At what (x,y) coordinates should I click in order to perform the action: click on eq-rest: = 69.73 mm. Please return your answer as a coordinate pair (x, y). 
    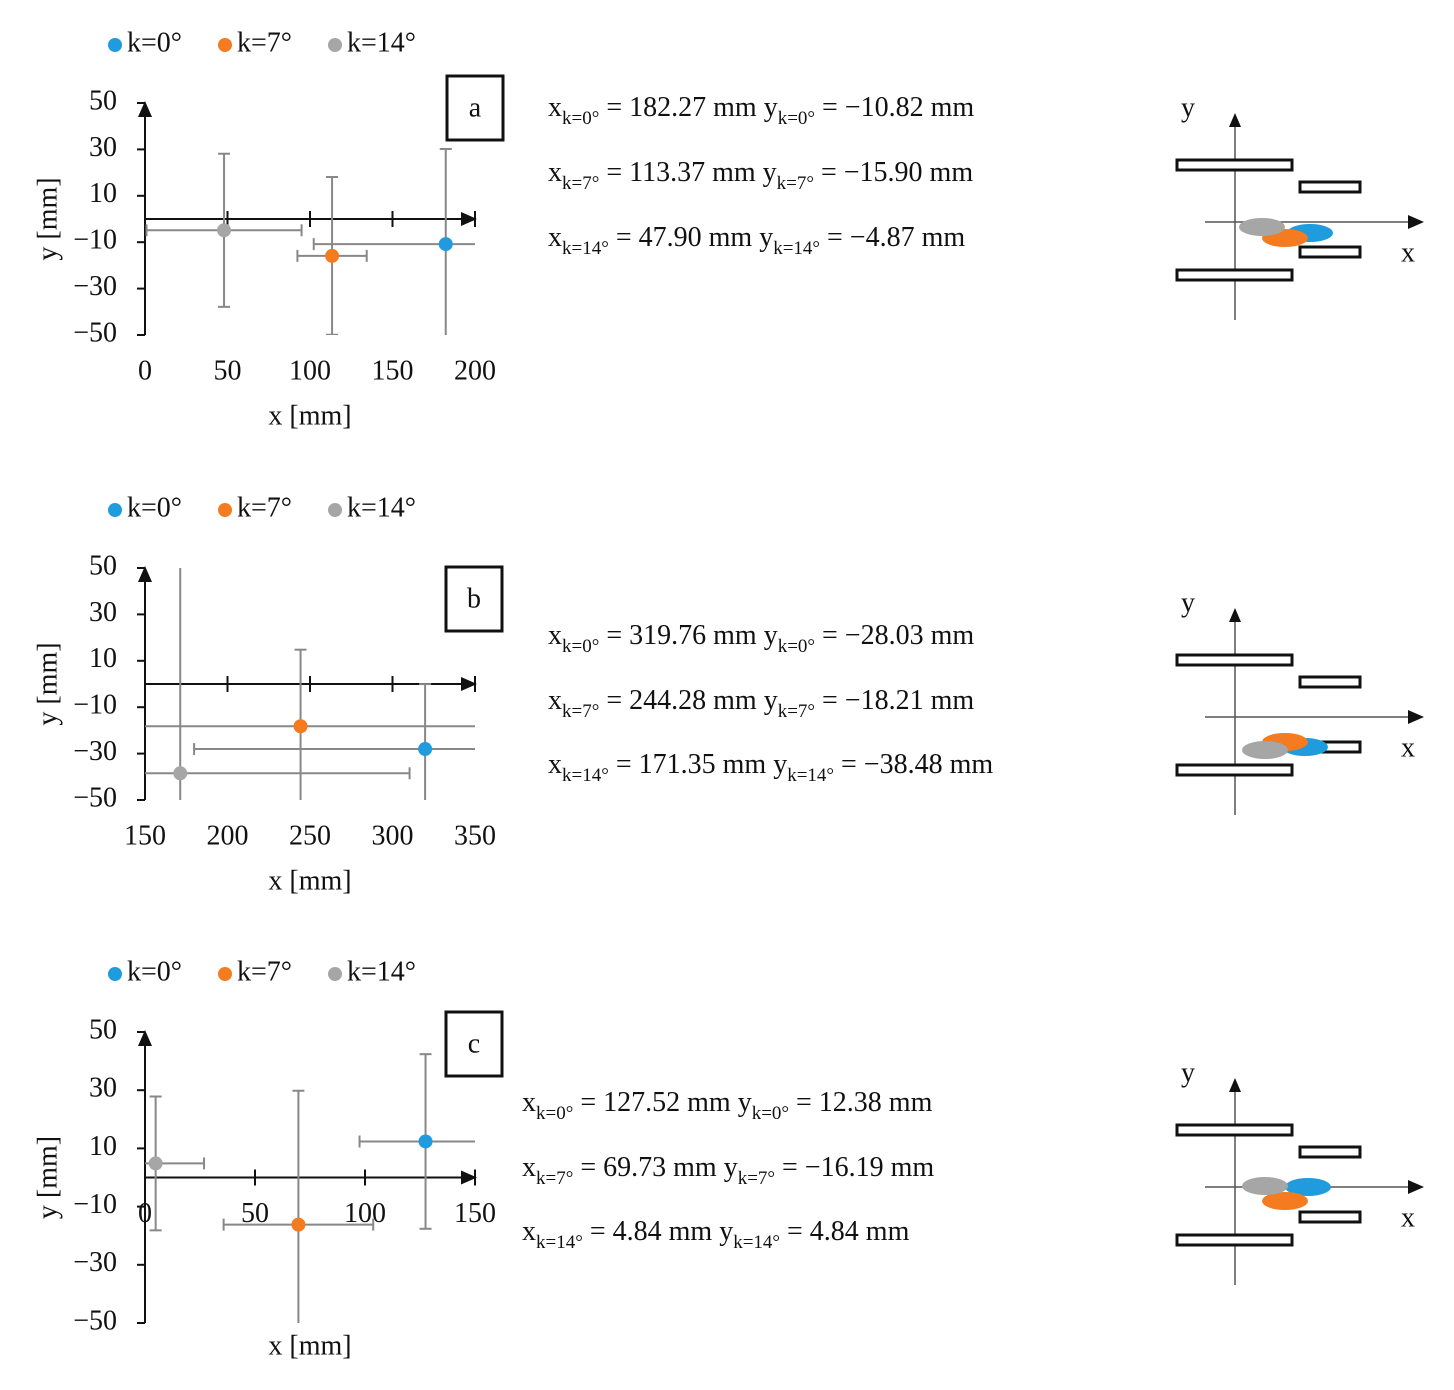
    Looking at the image, I should click on (648, 1167).